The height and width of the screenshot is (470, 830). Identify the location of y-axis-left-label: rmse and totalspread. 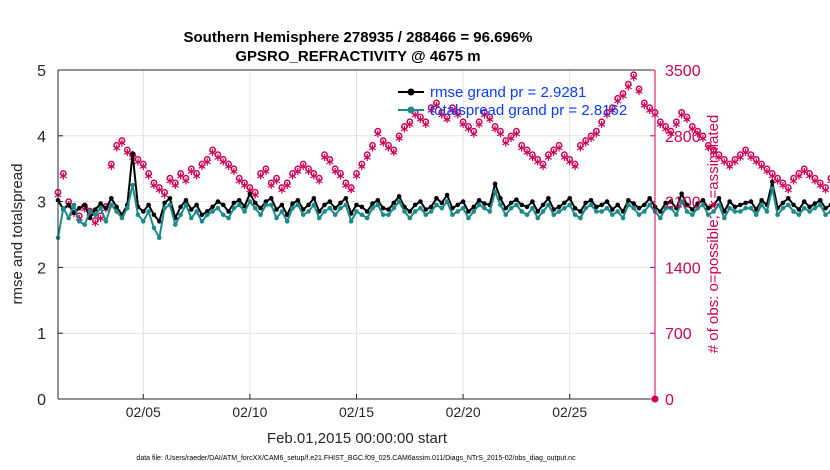
(17, 234).